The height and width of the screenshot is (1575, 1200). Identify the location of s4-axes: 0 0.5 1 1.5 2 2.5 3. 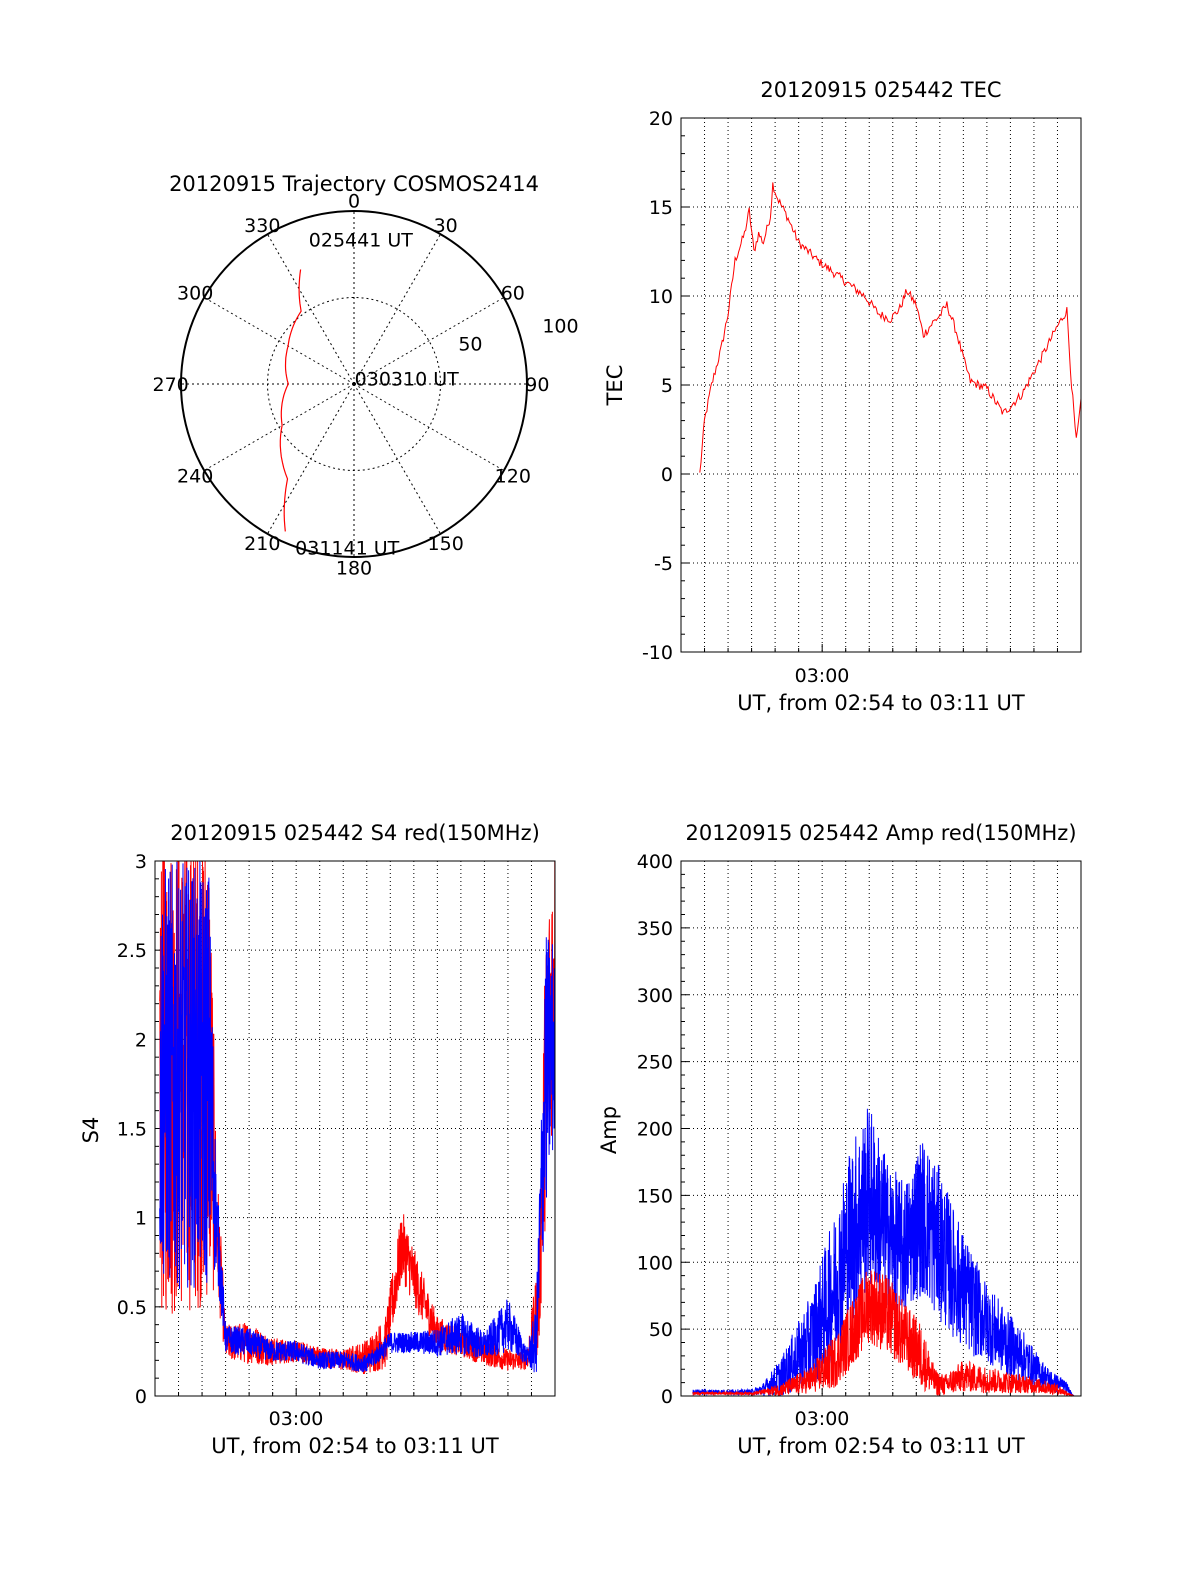
(336, 1129).